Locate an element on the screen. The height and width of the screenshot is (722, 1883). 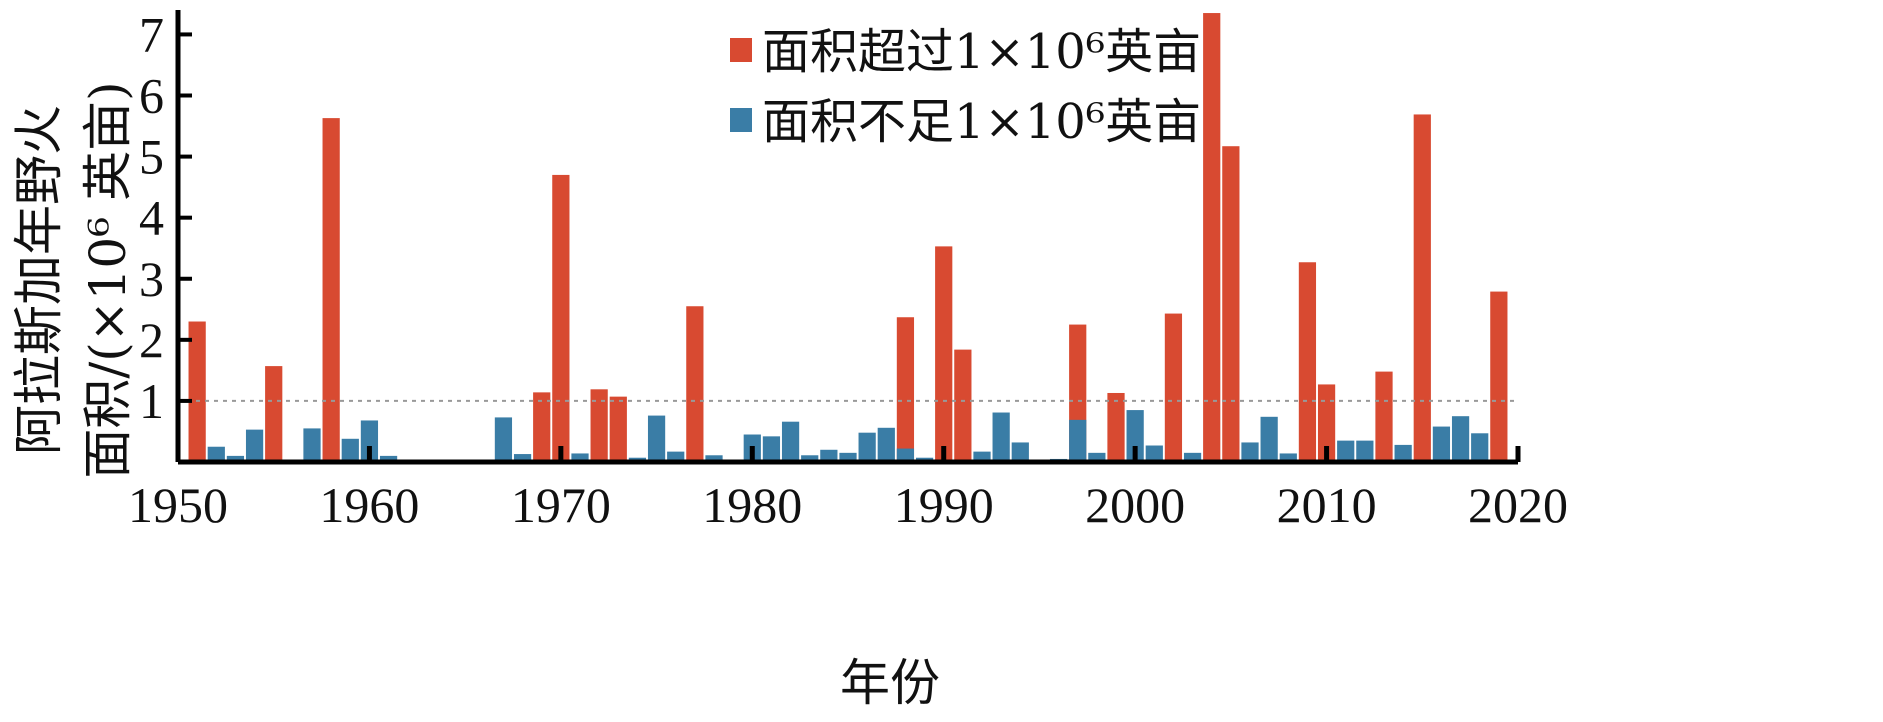
x-tick-label-1960: 1960 is located at coordinates (369, 505).